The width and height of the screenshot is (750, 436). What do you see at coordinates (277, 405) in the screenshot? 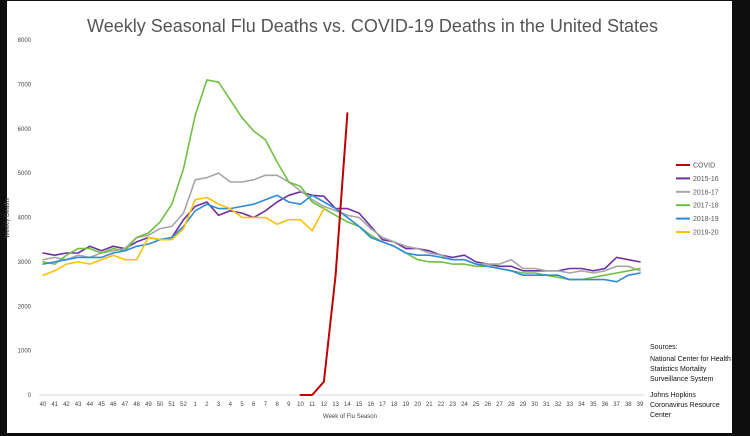
I see `x-tick-label: 8` at bounding box center [277, 405].